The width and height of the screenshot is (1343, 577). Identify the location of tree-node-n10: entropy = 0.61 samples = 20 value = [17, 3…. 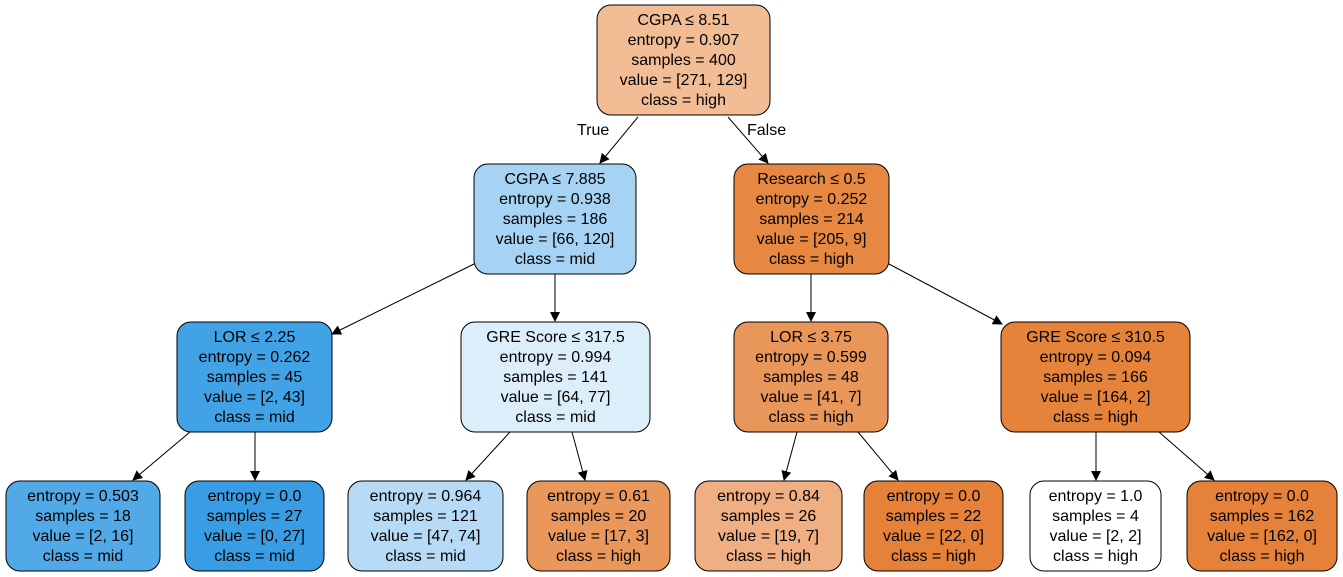
(598, 526).